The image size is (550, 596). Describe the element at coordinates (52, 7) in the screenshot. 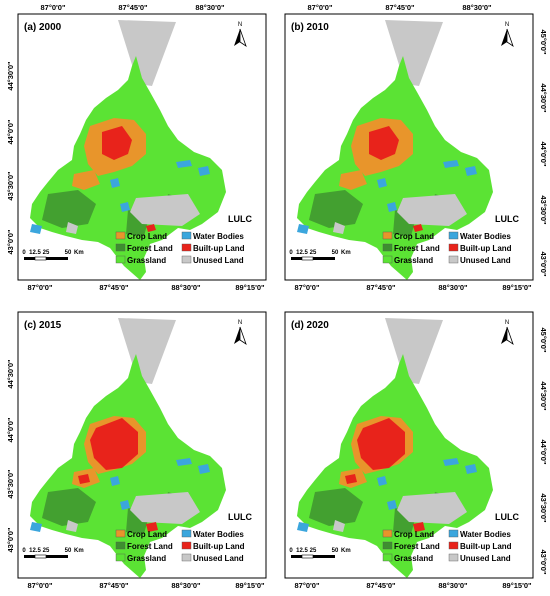

I see `top-tick-label: 87°0'0"` at that location.